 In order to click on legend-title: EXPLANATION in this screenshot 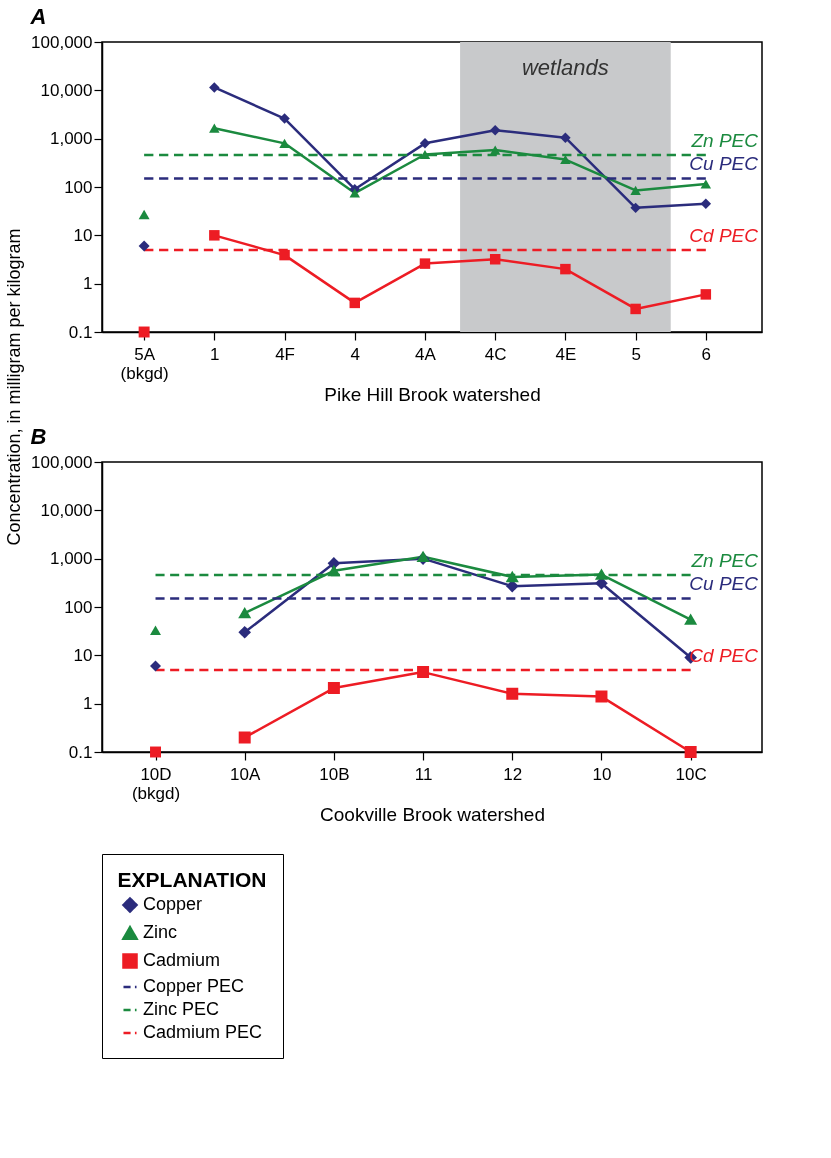, I will do `click(192, 879)`.